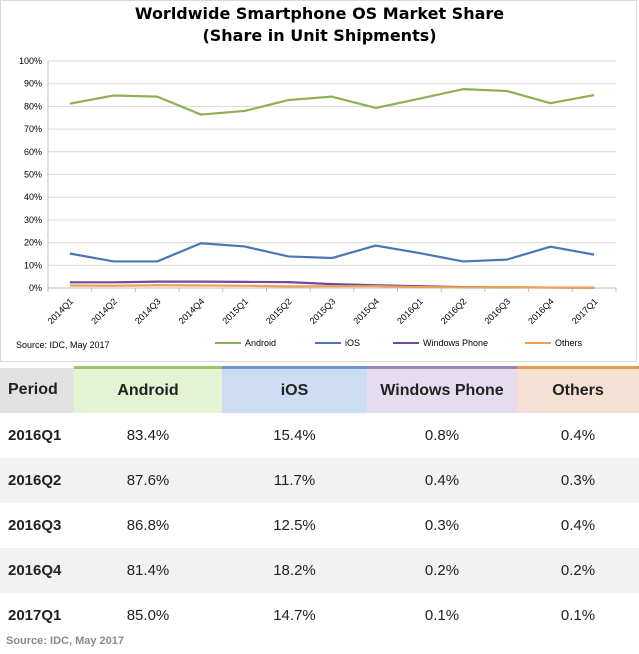  I want to click on cell-android: 86.8%, so click(148, 525).